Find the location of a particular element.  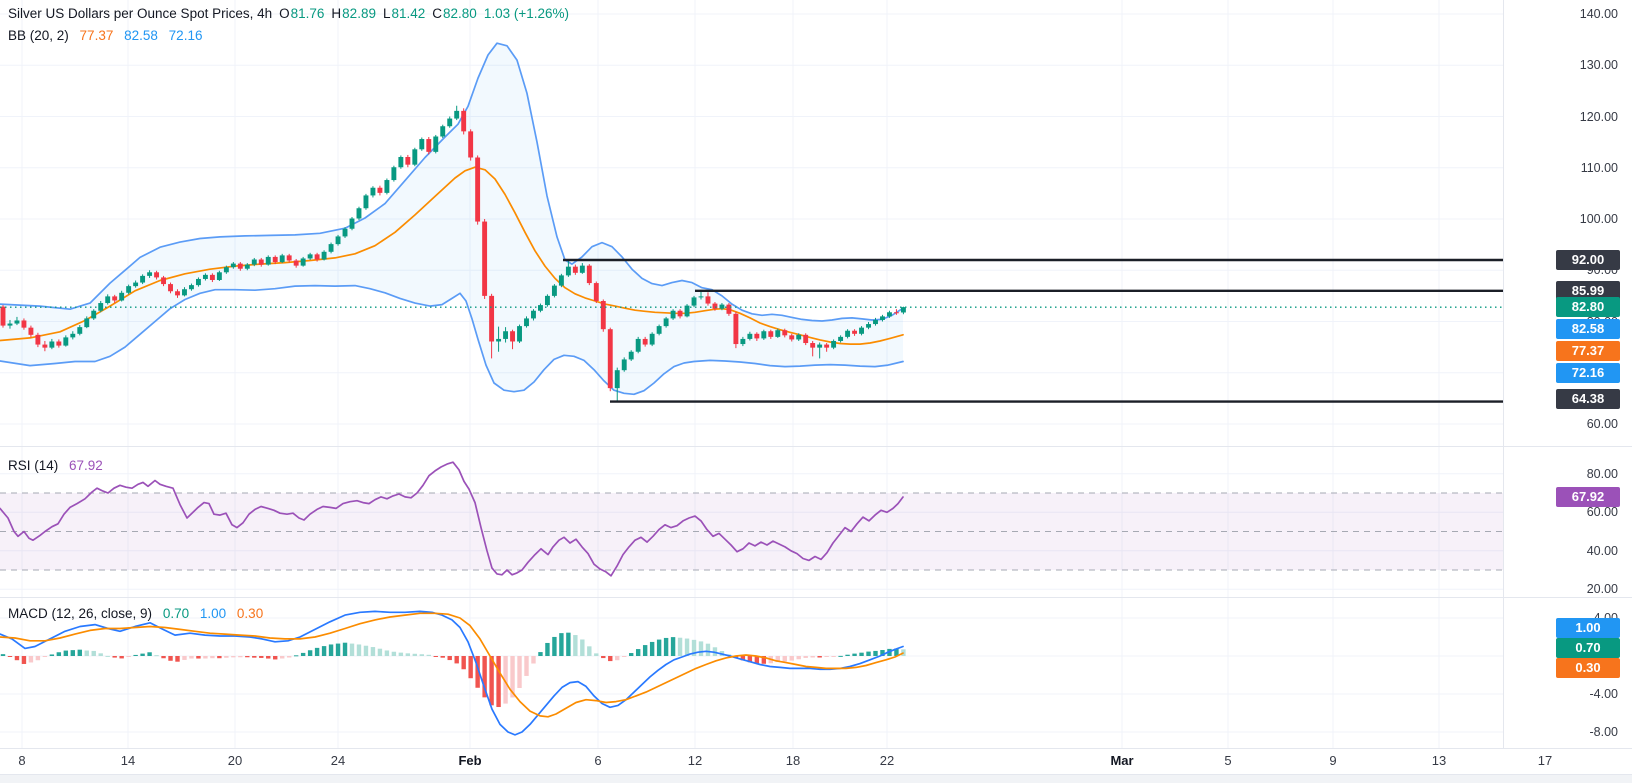

rsi-legend-row: RSI (14) 67.92 is located at coordinates (55, 465).